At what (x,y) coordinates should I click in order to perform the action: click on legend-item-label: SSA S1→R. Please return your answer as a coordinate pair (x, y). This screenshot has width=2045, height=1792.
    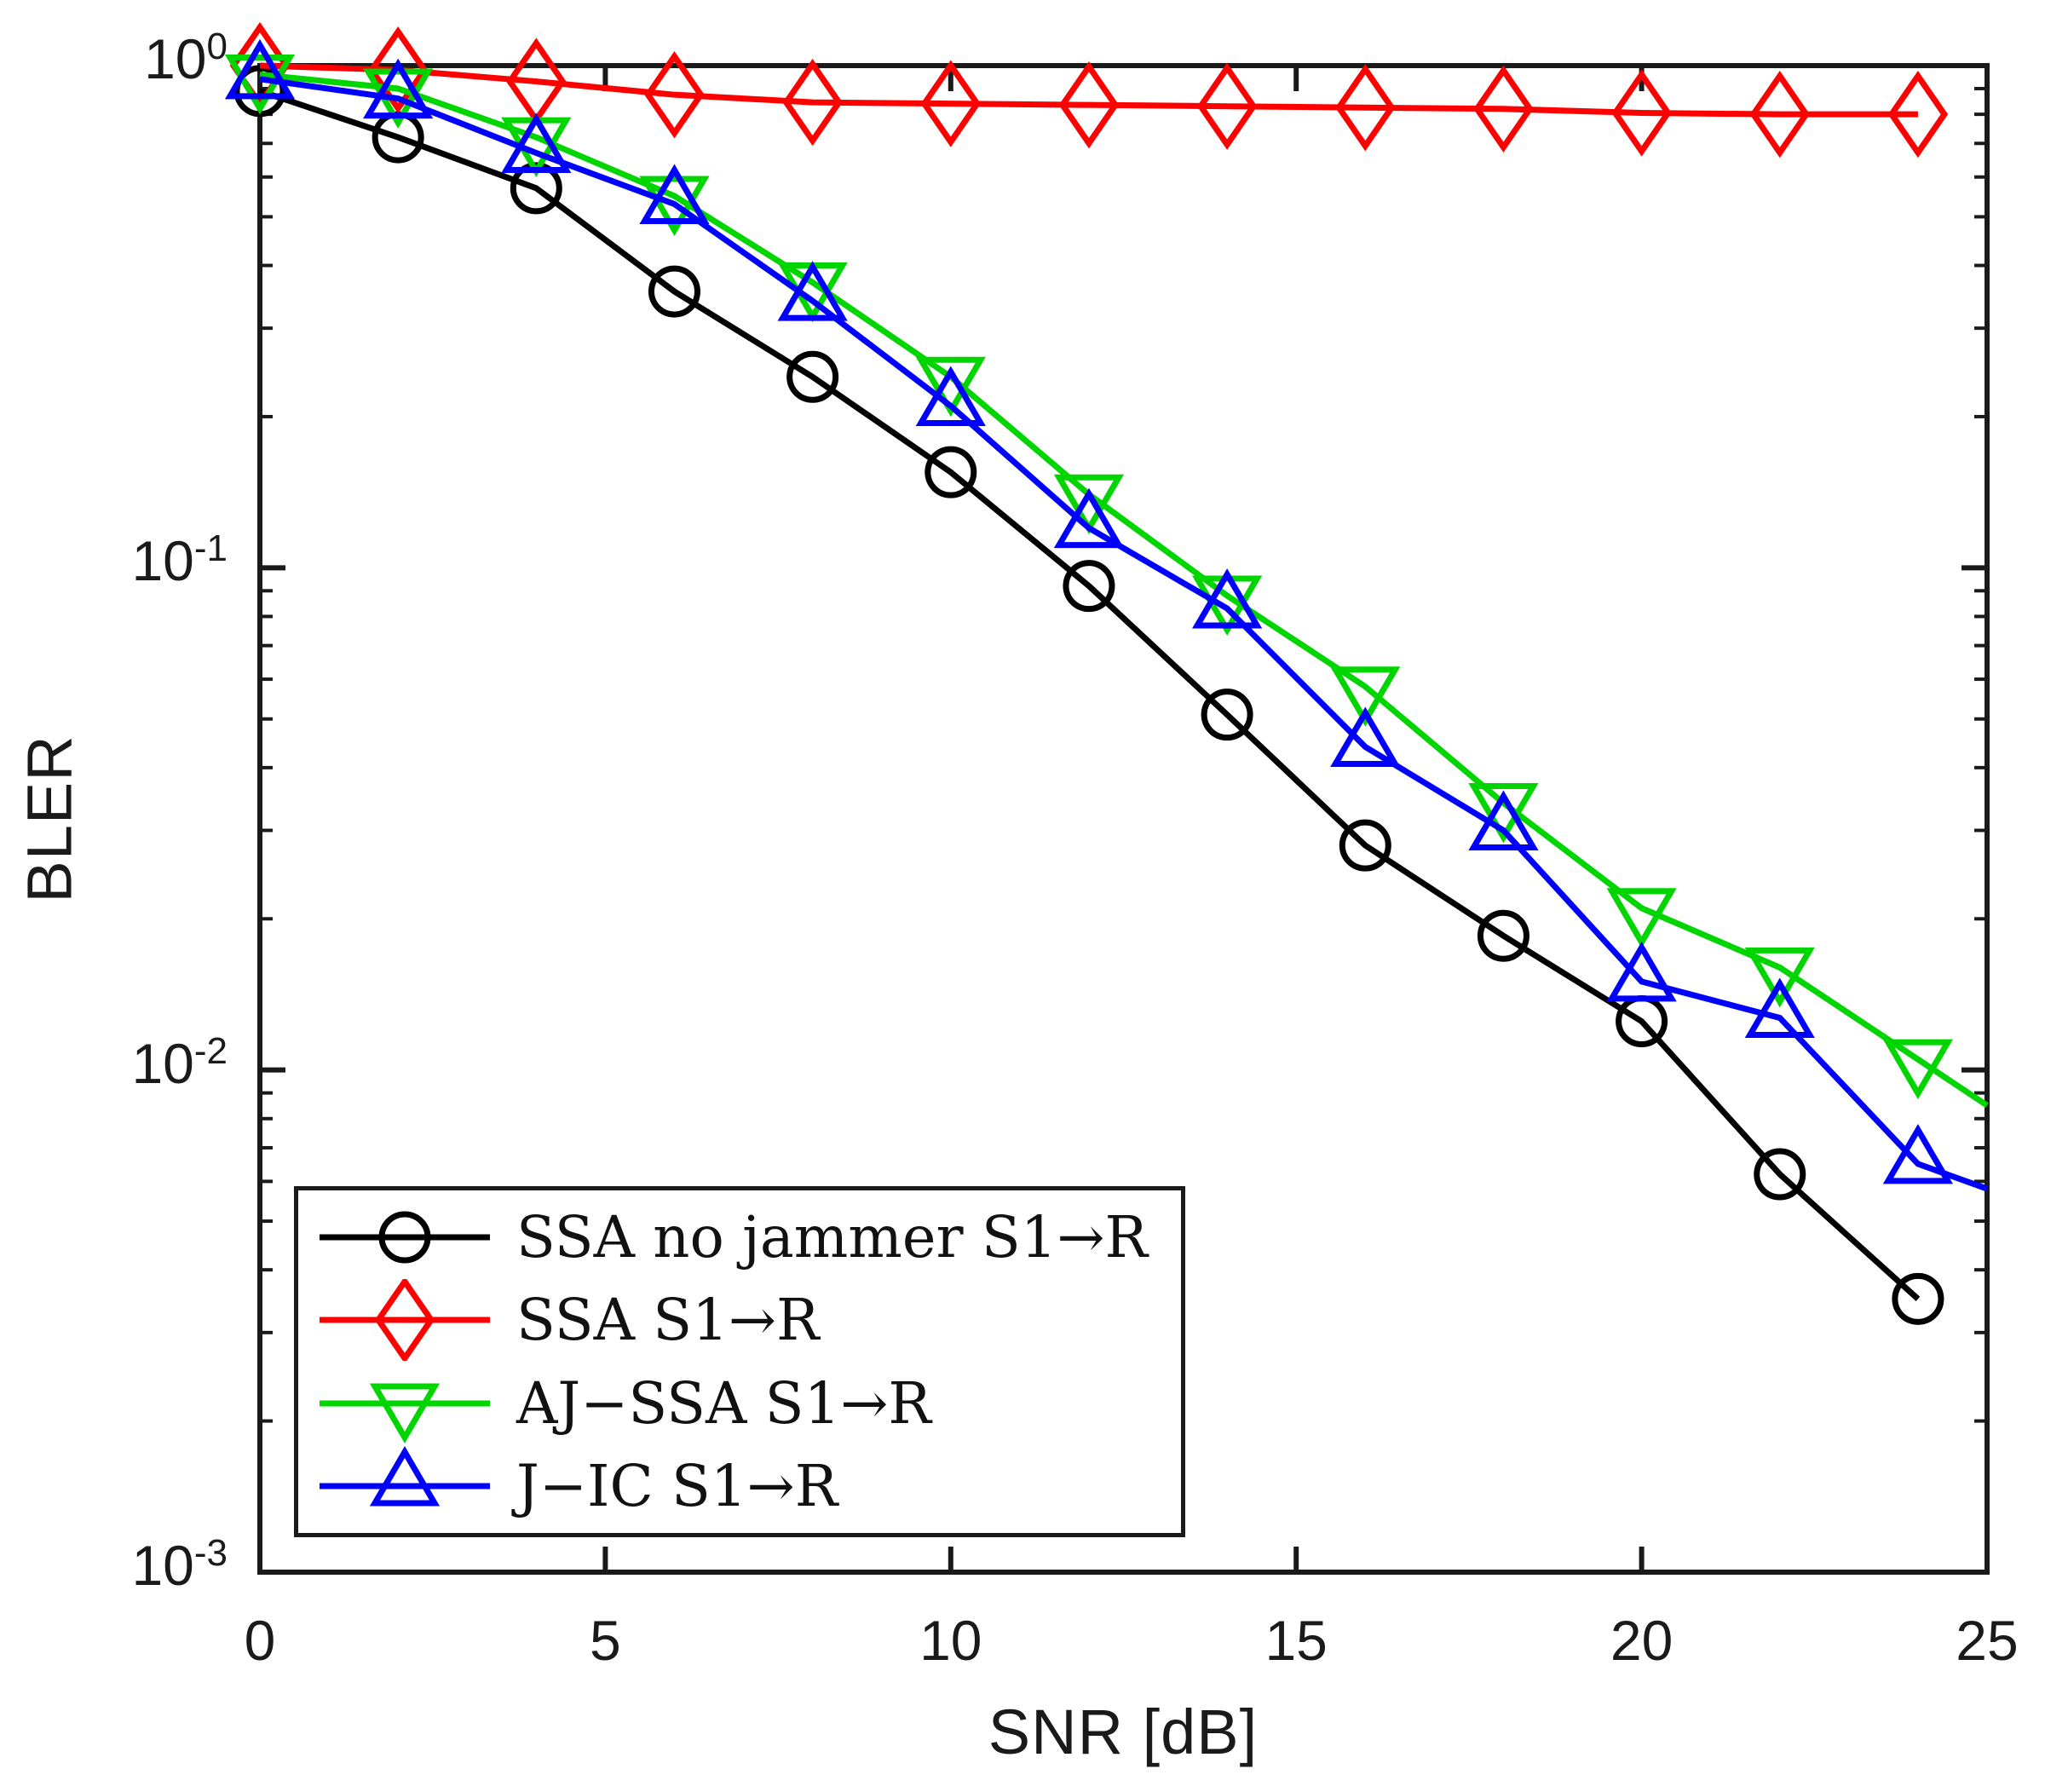
    Looking at the image, I should click on (668, 1320).